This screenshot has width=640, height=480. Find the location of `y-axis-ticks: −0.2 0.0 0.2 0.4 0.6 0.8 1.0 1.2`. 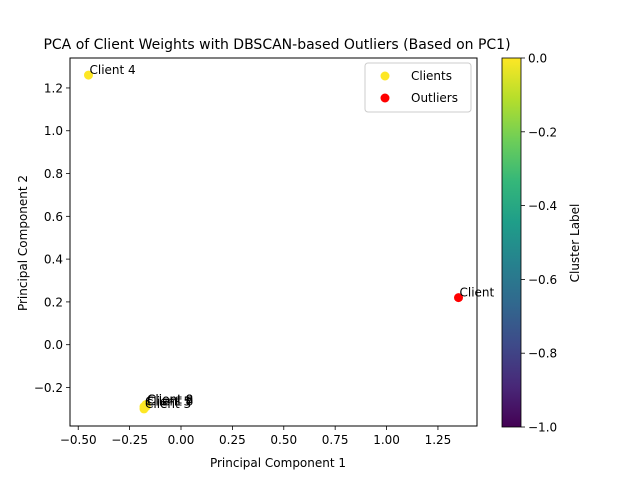

y-axis-ticks: −0.2 0.0 0.2 0.4 0.6 0.8 1.0 1.2 is located at coordinates (52, 238).